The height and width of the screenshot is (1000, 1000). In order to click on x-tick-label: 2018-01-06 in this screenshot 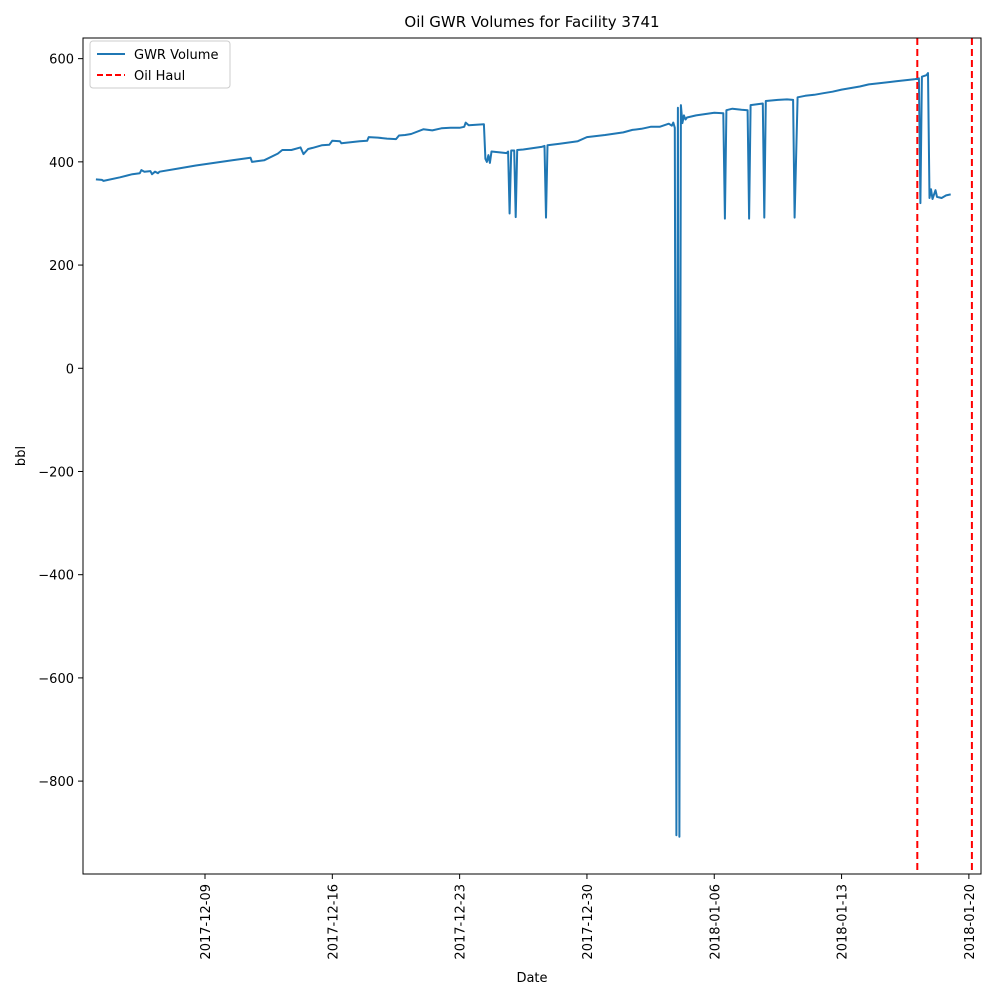, I will do `click(715, 922)`.